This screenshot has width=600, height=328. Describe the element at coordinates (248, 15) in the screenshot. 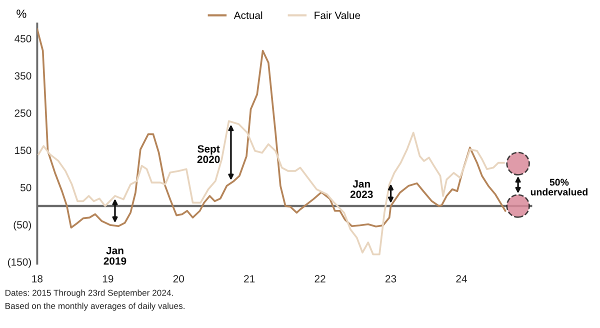

I see `legend-label: Actual` at that location.